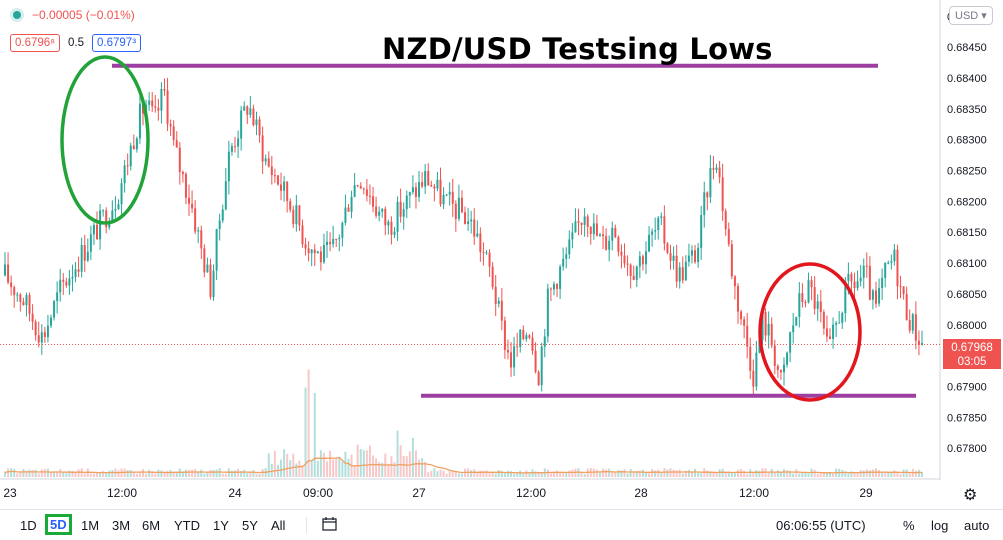 The height and width of the screenshot is (540, 1003). I want to click on bid-button: 0.6796⁸, so click(35, 43).